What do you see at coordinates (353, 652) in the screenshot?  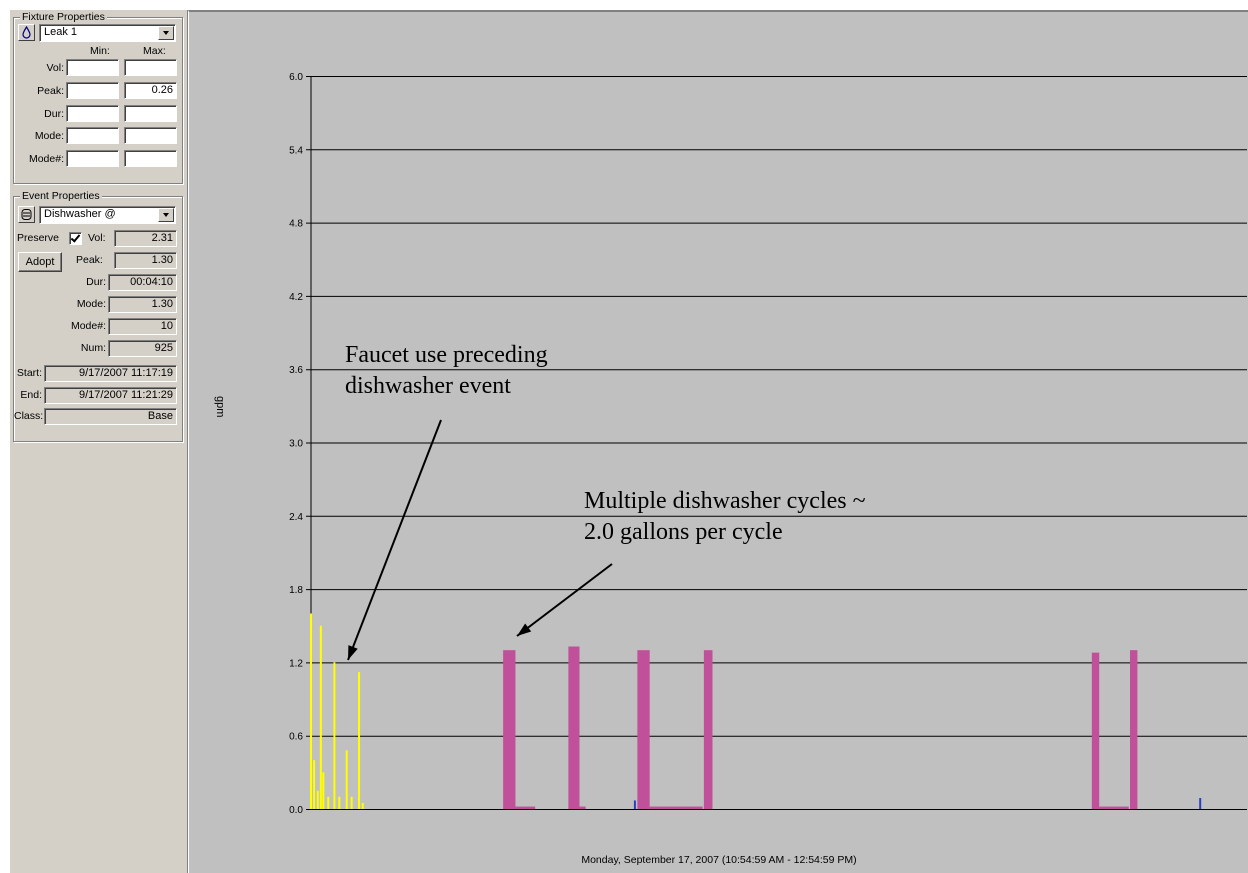 I see `faucet-arrow-head` at bounding box center [353, 652].